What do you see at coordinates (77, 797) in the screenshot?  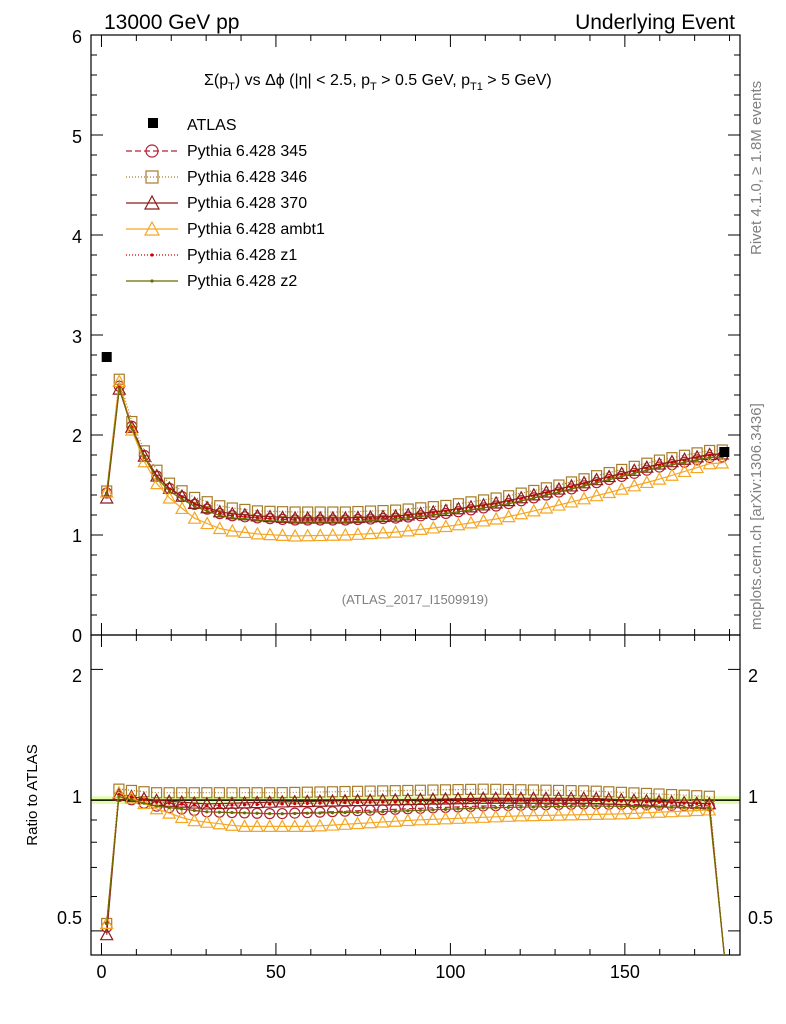 I see `ratio-ytick-1: 1` at bounding box center [77, 797].